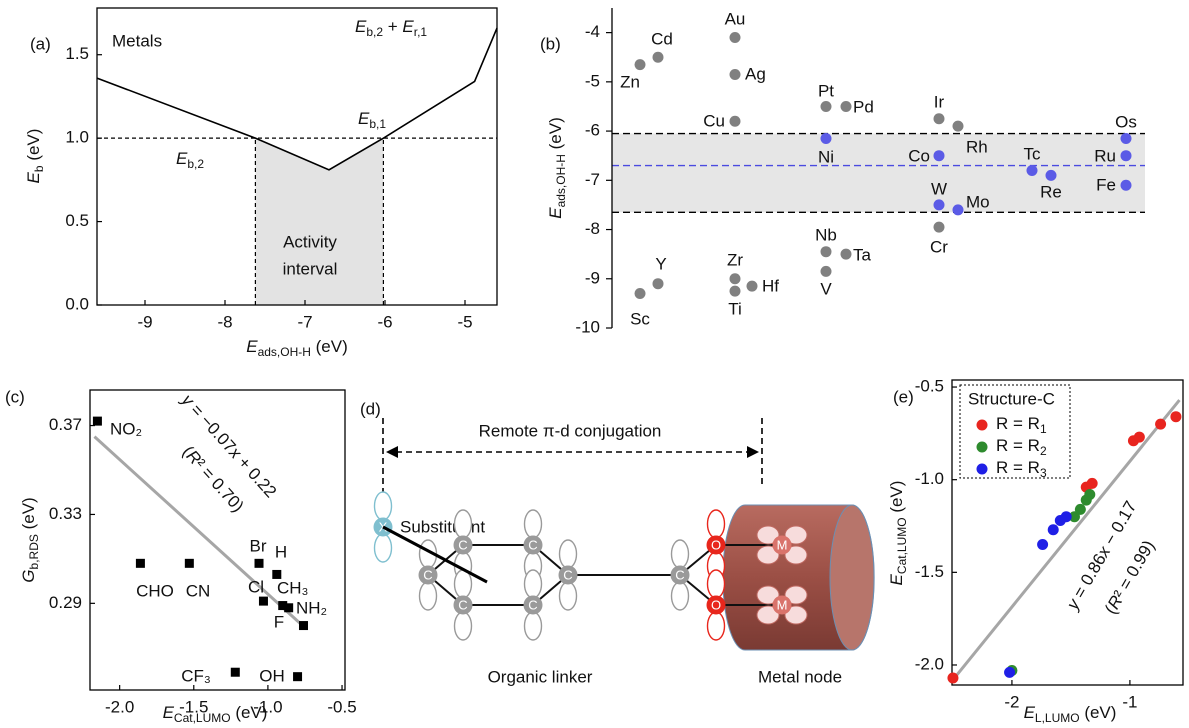  Describe the element at coordinates (878, 173) in the screenshot. I see `band` at that location.